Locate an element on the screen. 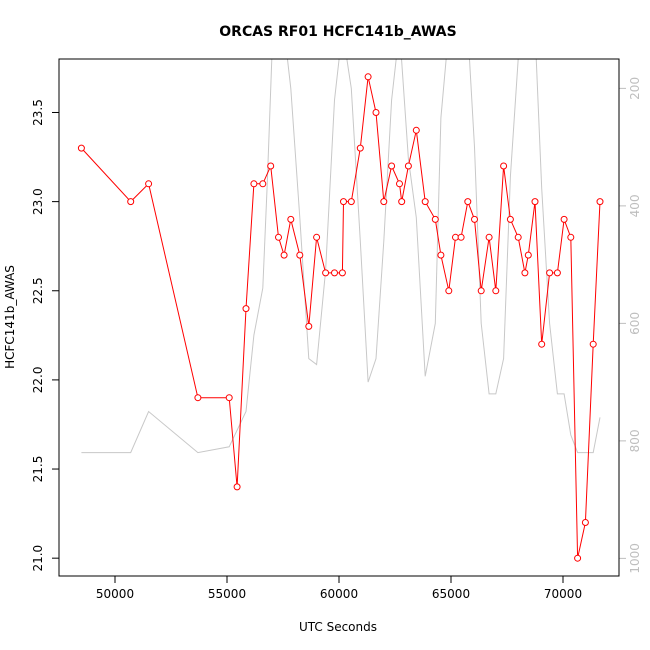 The image size is (650, 650). x-tick-label: 70000 is located at coordinates (563, 594).